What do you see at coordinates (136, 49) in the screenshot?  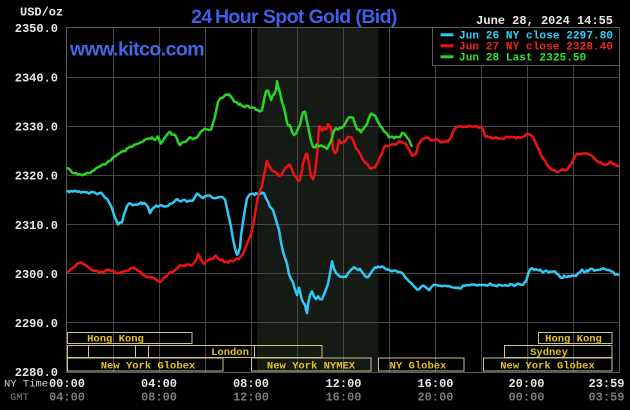 I see `svg-text: www.kitco.com` at bounding box center [136, 49].